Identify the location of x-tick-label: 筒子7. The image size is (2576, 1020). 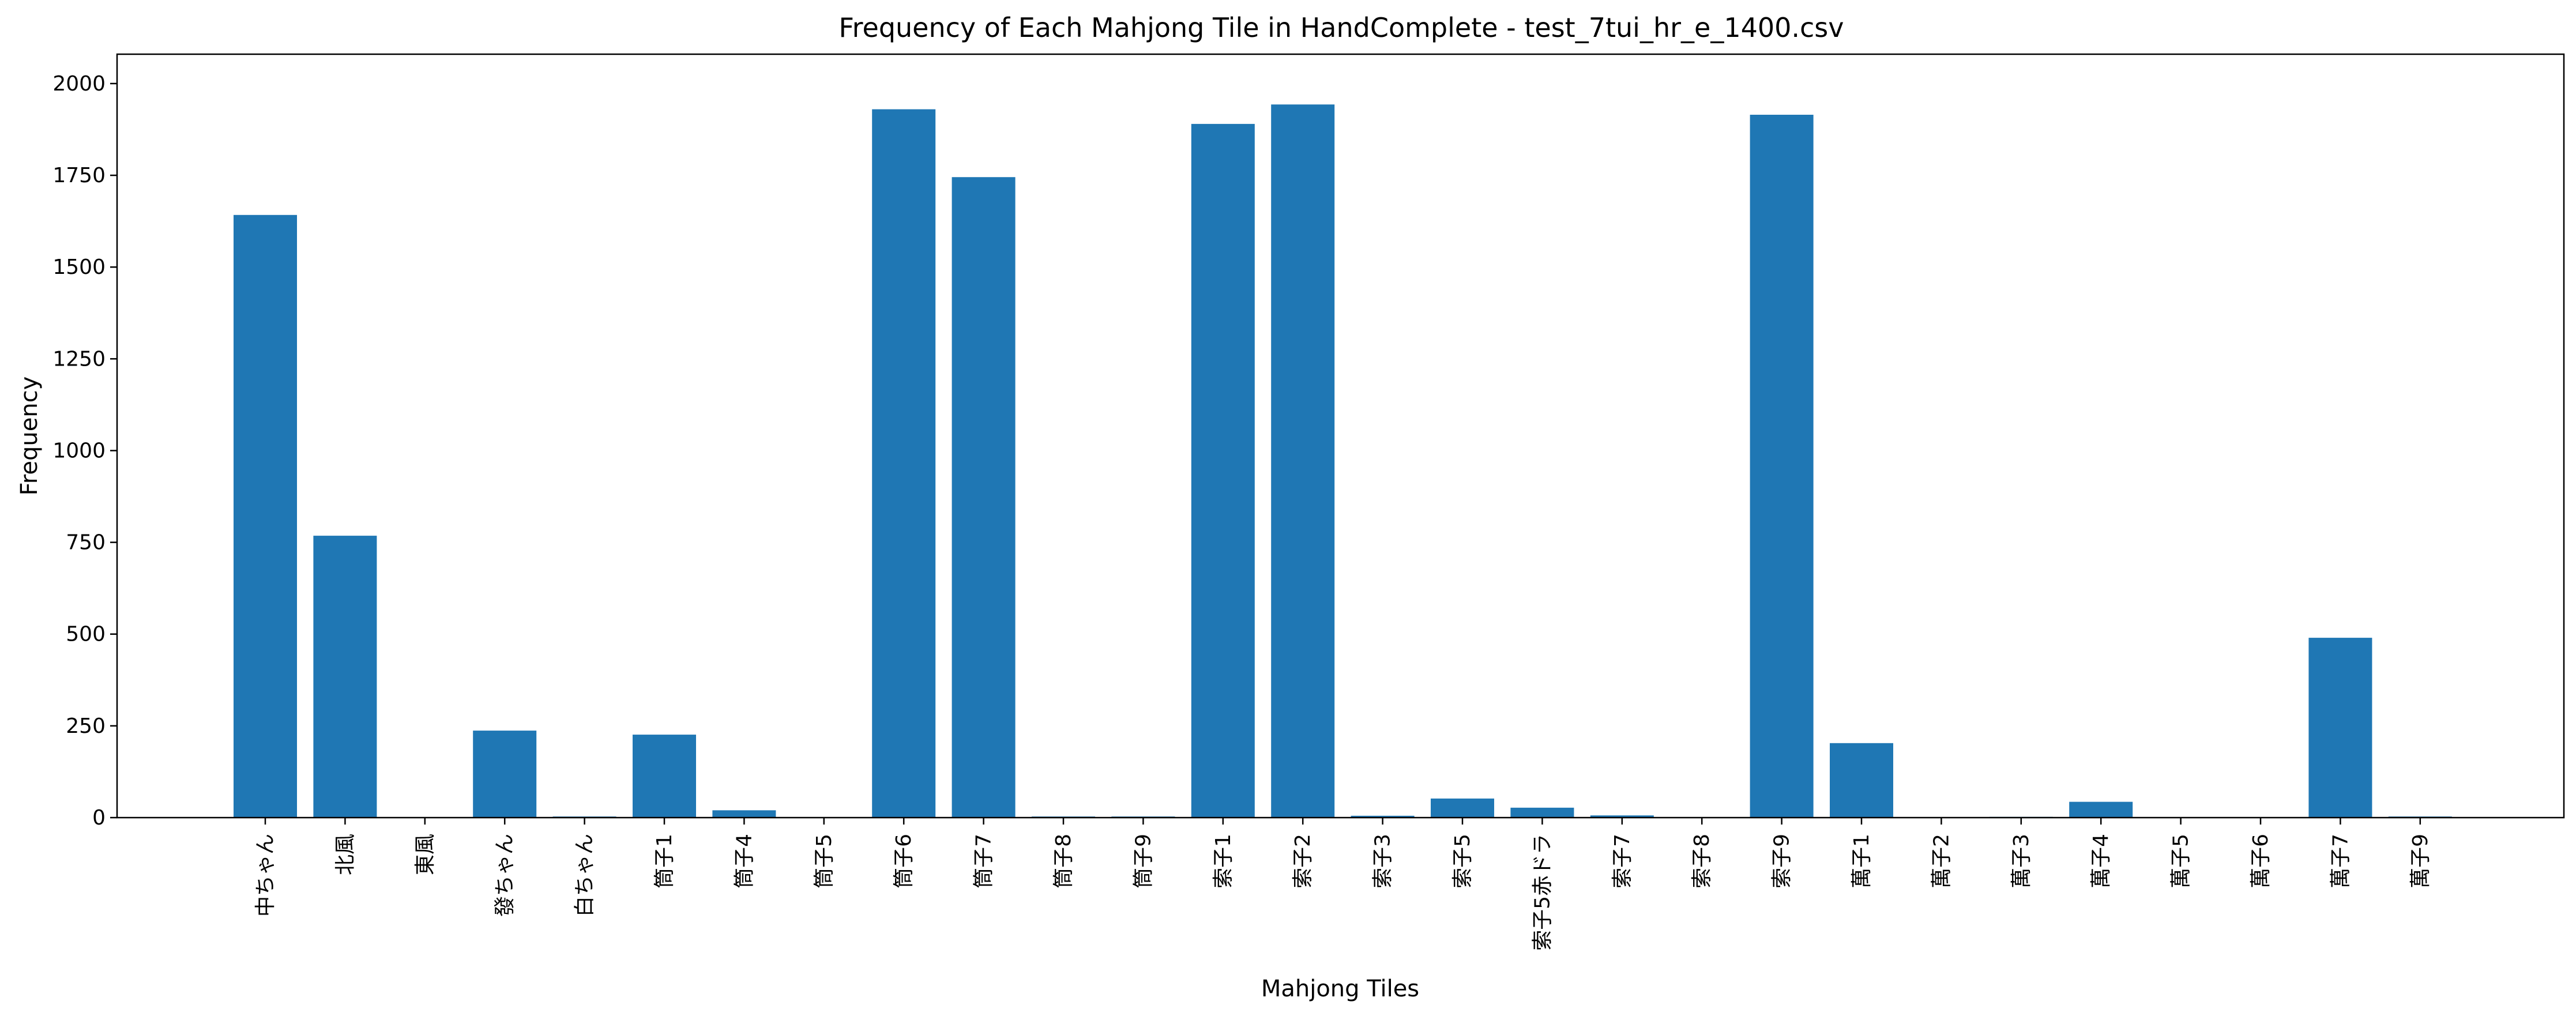
(984, 861).